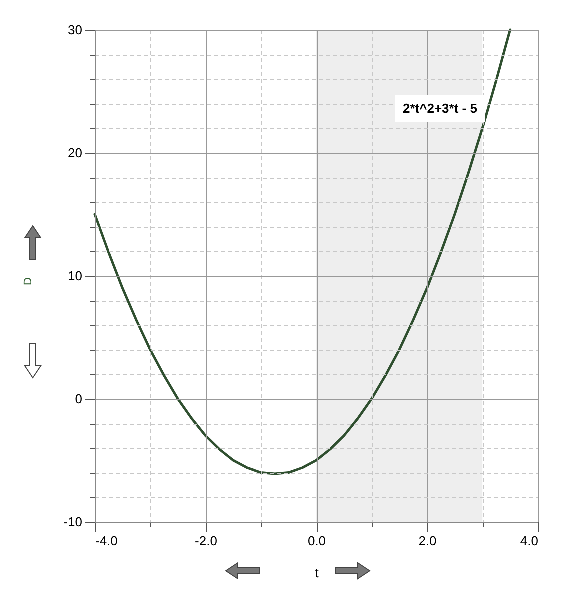 Image resolution: width=563 pixels, height=596 pixels. I want to click on x-tick-label: -2.0, so click(206, 541).